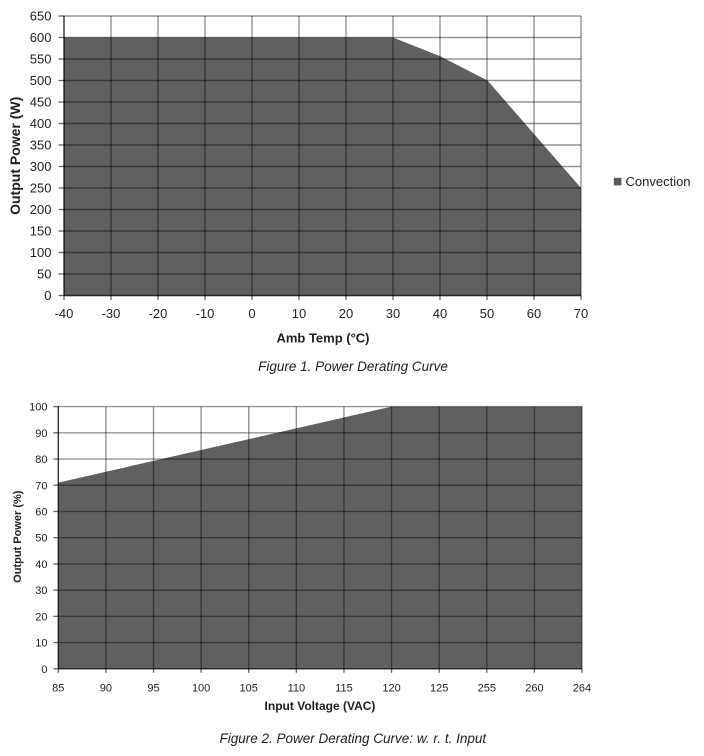 This screenshot has width=704, height=756. I want to click on svg-text: Figure 1. Power Derating Curve, so click(353, 366).